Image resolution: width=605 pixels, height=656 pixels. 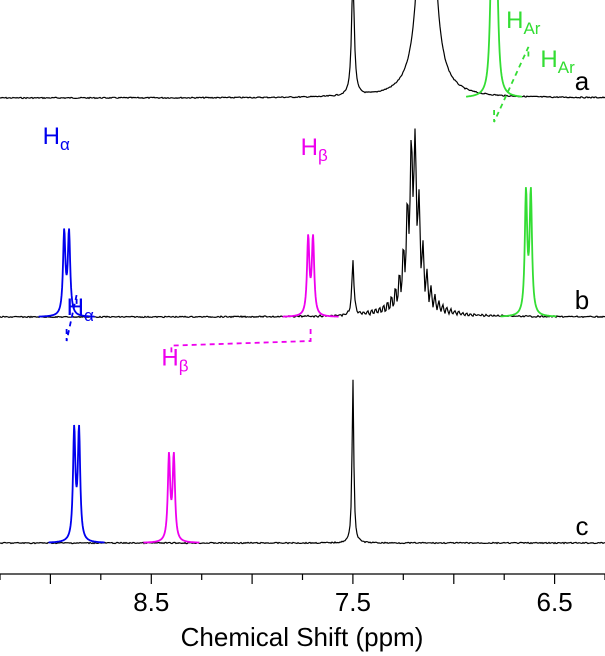 I want to click on peak-label-b-2: HAr, so click(x=557, y=61).